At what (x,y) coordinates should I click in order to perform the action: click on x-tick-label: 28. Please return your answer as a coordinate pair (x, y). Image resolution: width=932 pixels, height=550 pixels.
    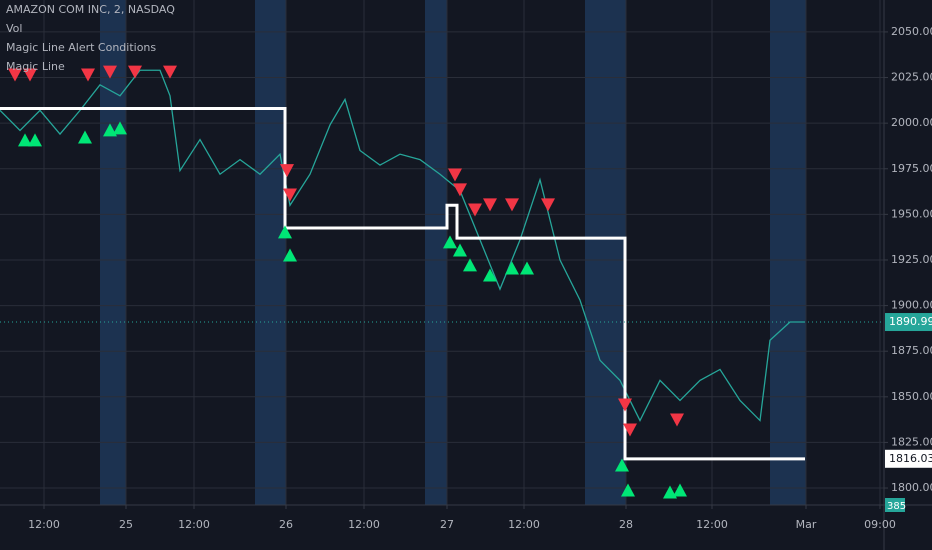
    Looking at the image, I should click on (626, 524).